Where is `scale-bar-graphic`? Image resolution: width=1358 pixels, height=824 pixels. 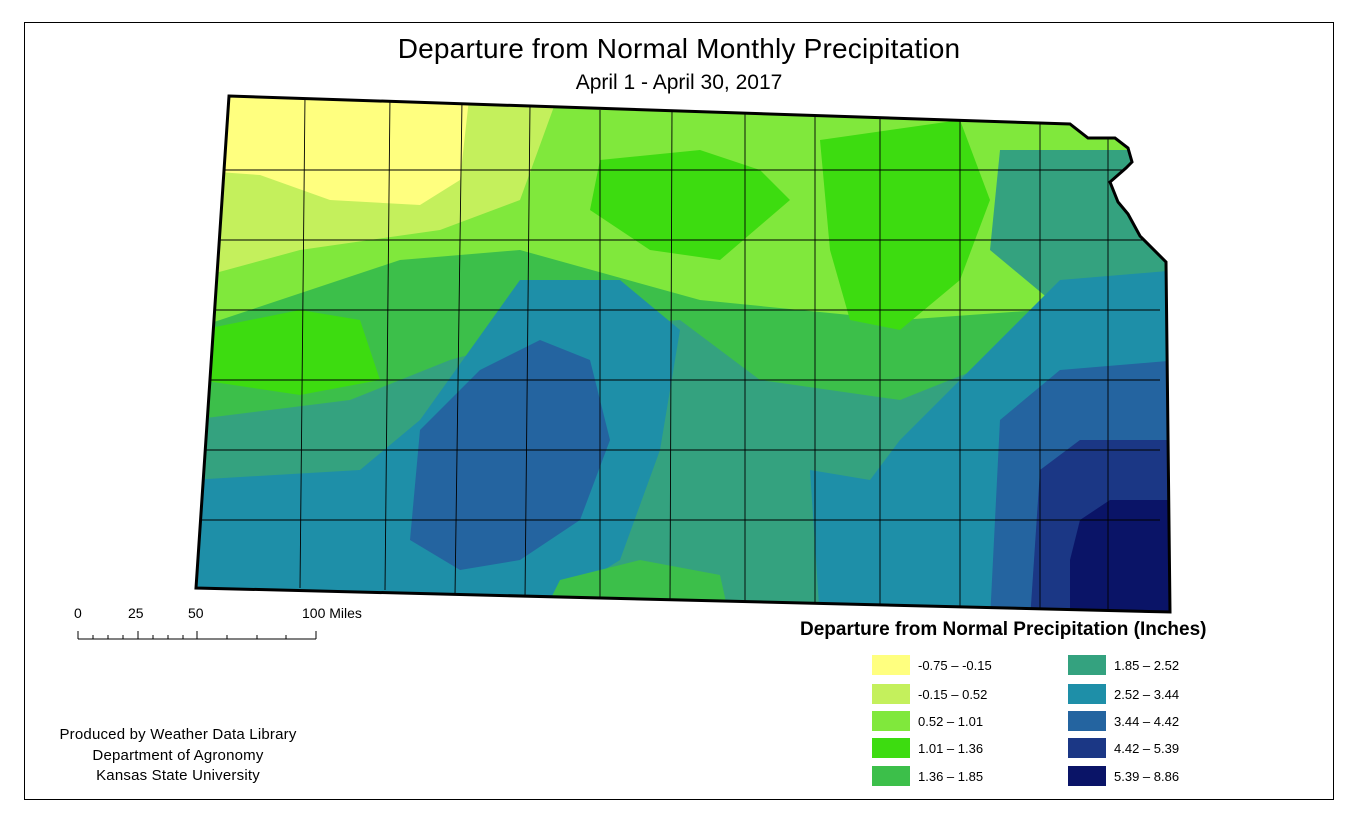 scale-bar-graphic is located at coordinates (197, 635).